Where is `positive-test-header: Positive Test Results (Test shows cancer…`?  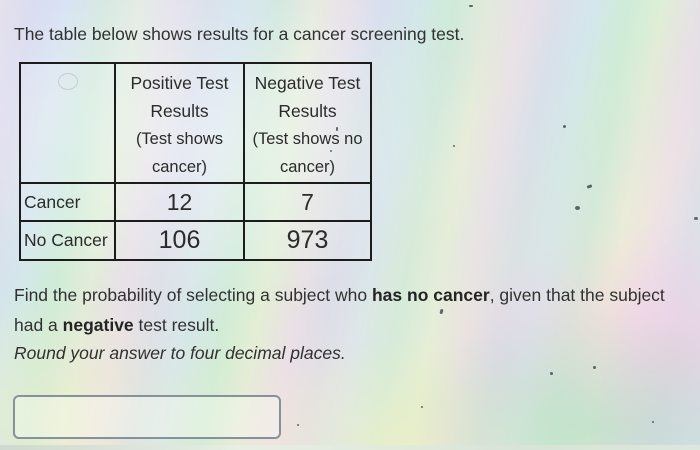
positive-test-header: Positive Test Results (Test shows cancer… is located at coordinates (180, 124).